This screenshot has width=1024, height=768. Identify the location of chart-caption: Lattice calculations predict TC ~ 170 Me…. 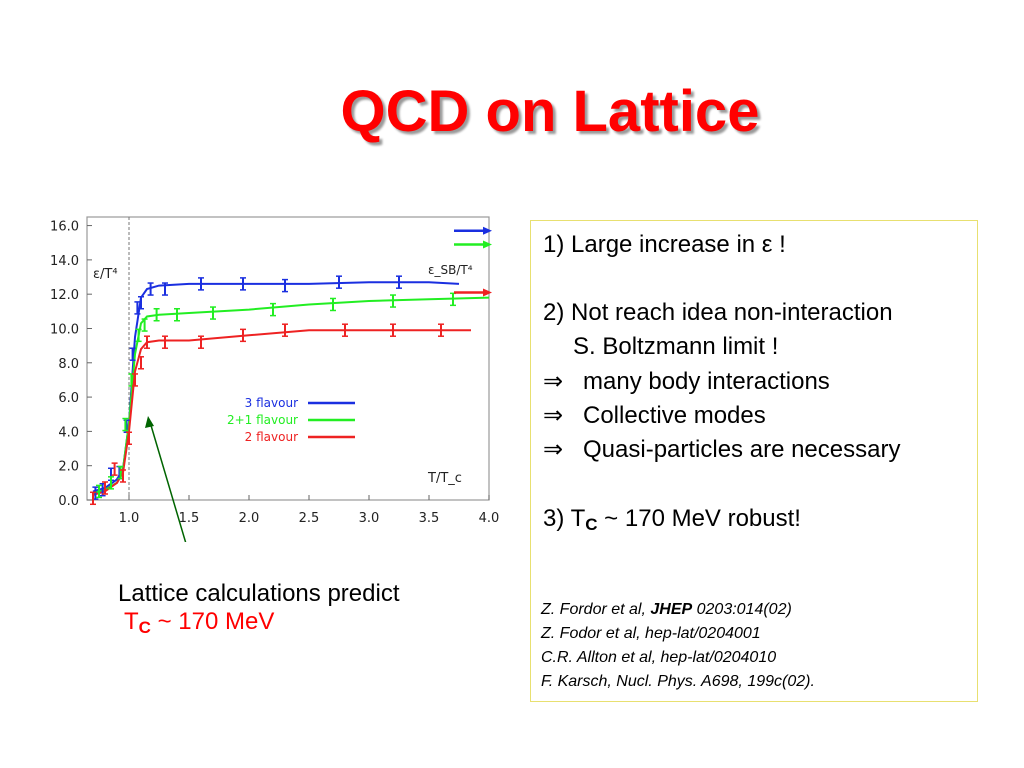
(258, 609).